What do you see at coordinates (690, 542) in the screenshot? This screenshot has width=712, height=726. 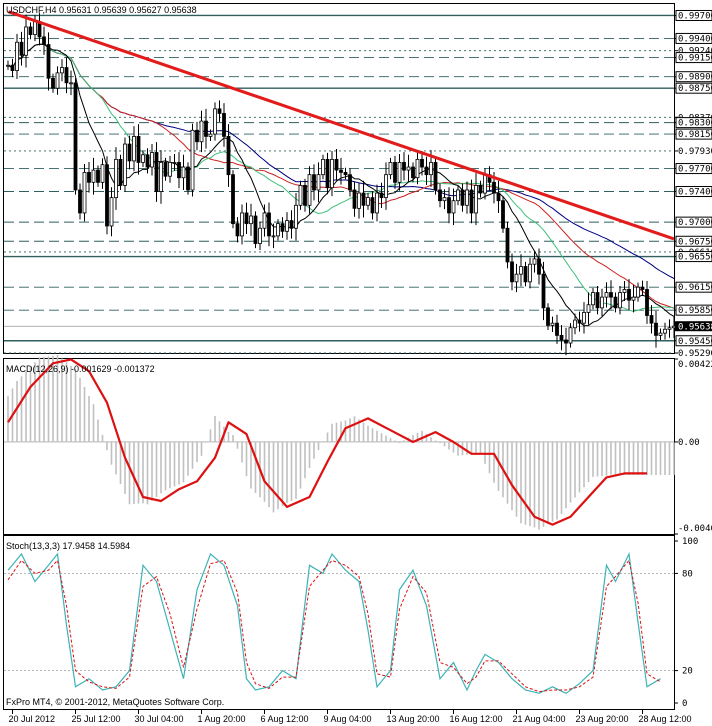 I see `stoch-axis-label: 100` at bounding box center [690, 542].